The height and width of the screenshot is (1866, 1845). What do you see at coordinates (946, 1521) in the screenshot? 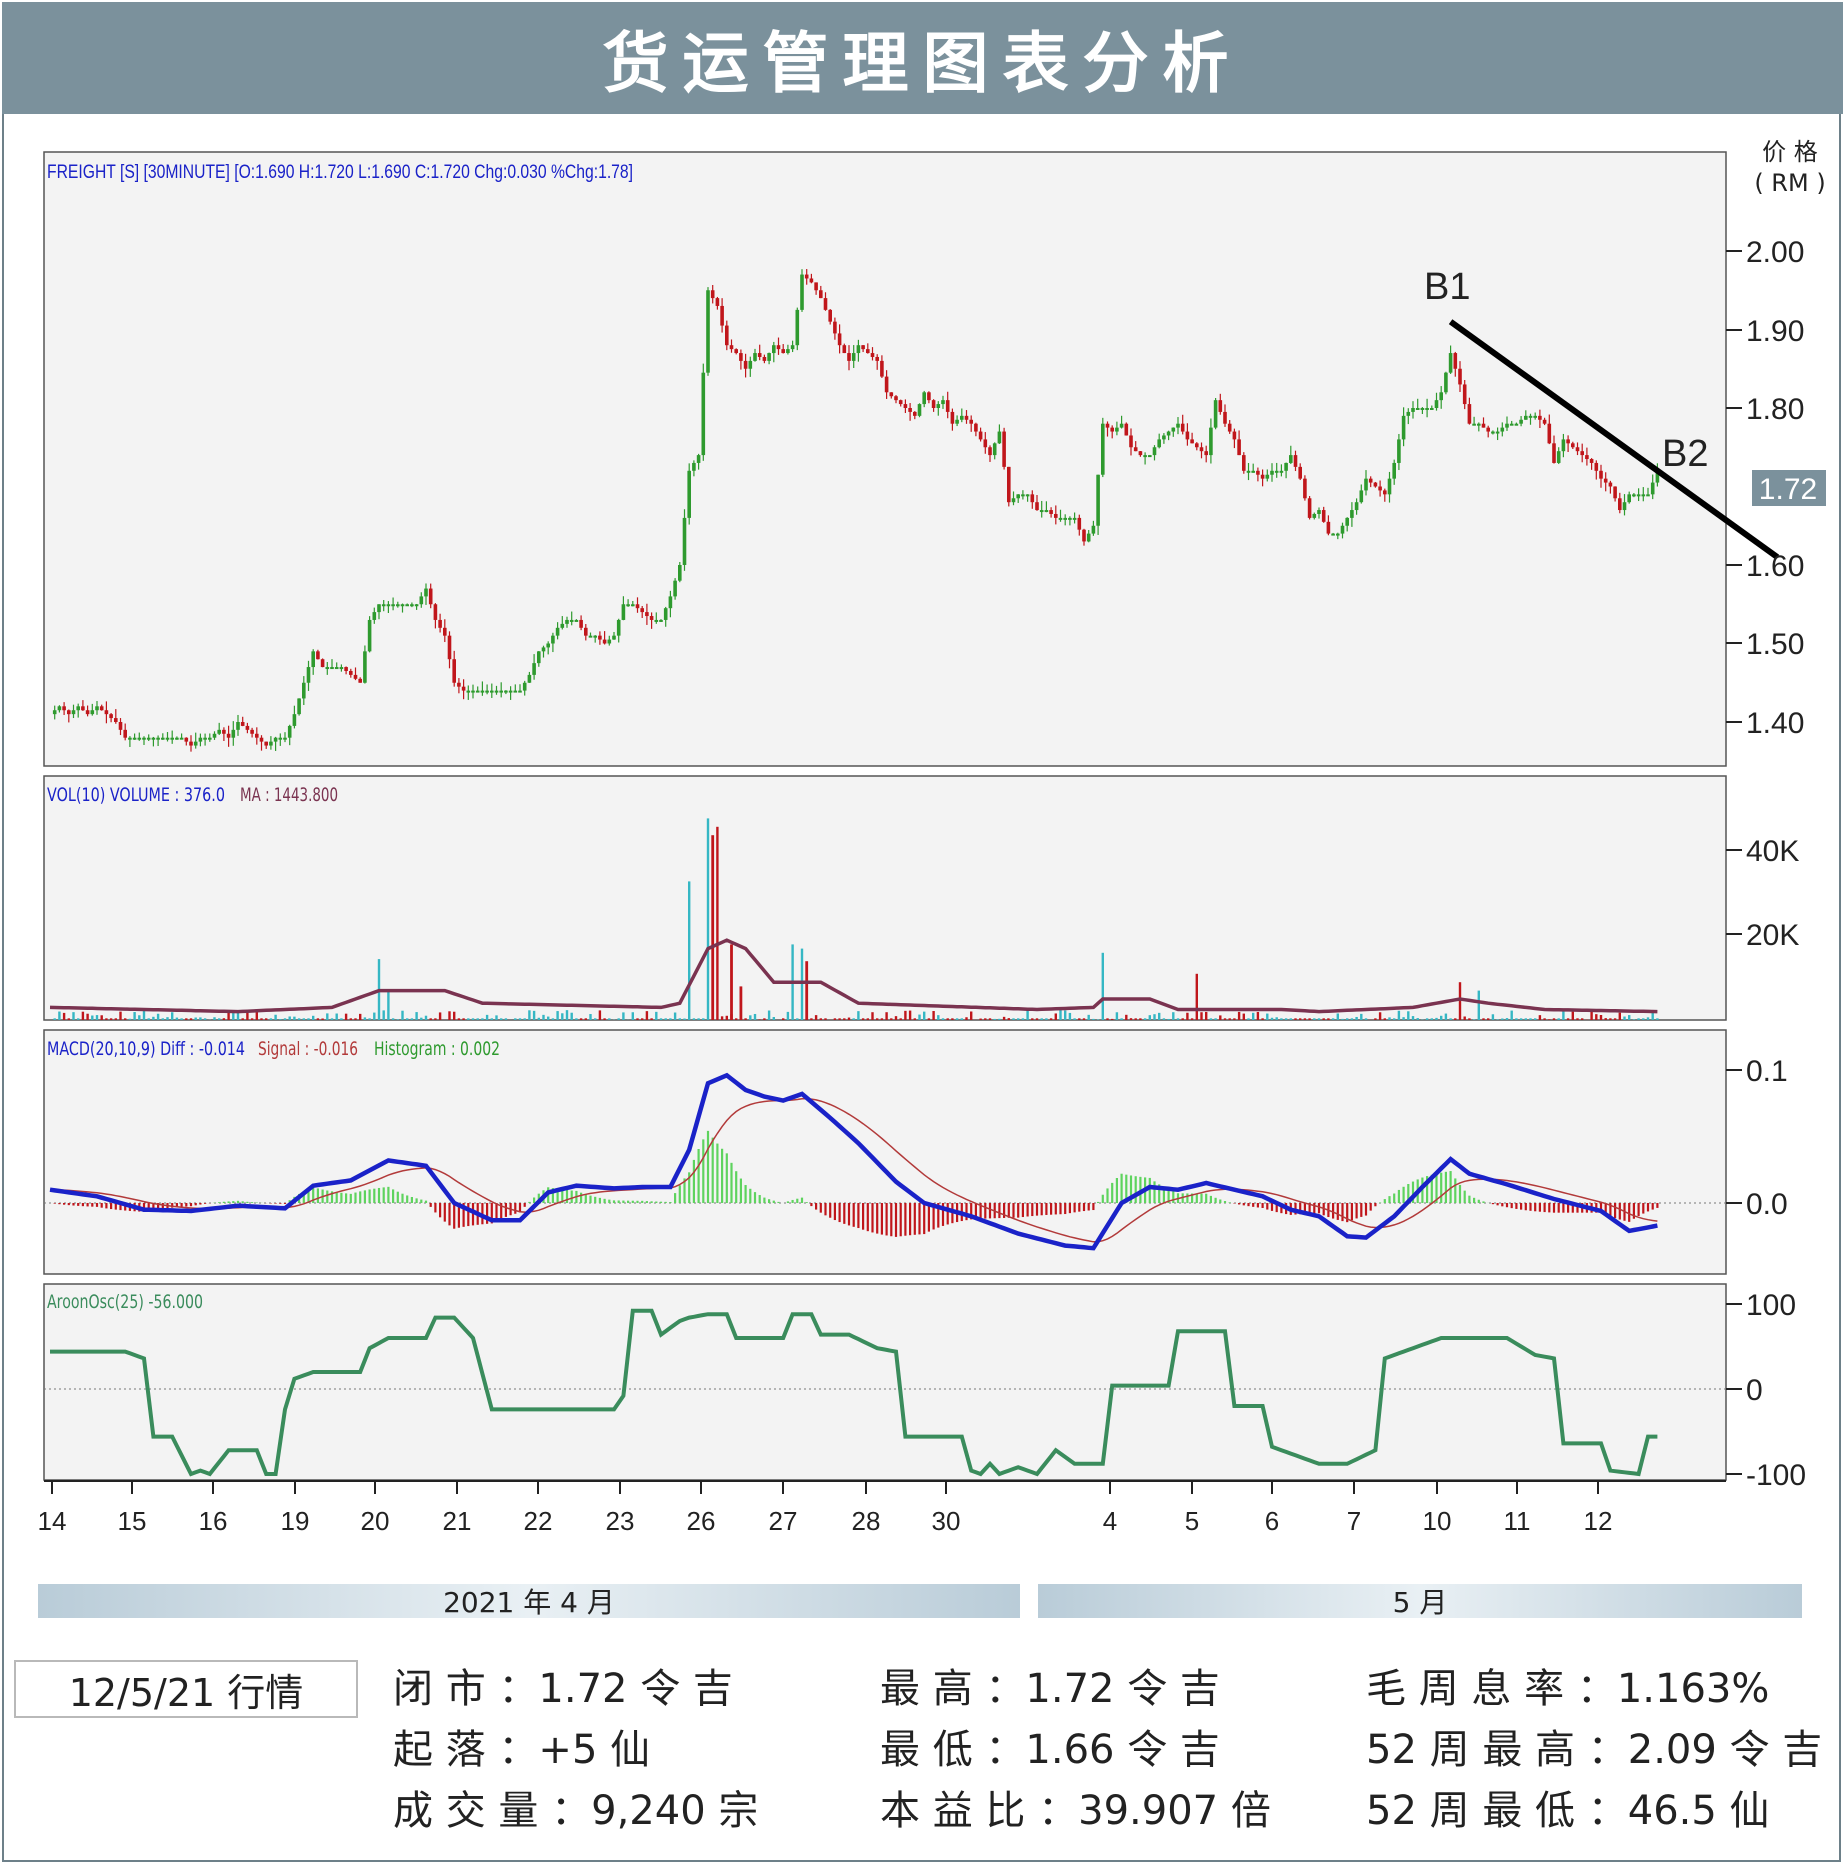
I see `x-tick-label: 30` at bounding box center [946, 1521].